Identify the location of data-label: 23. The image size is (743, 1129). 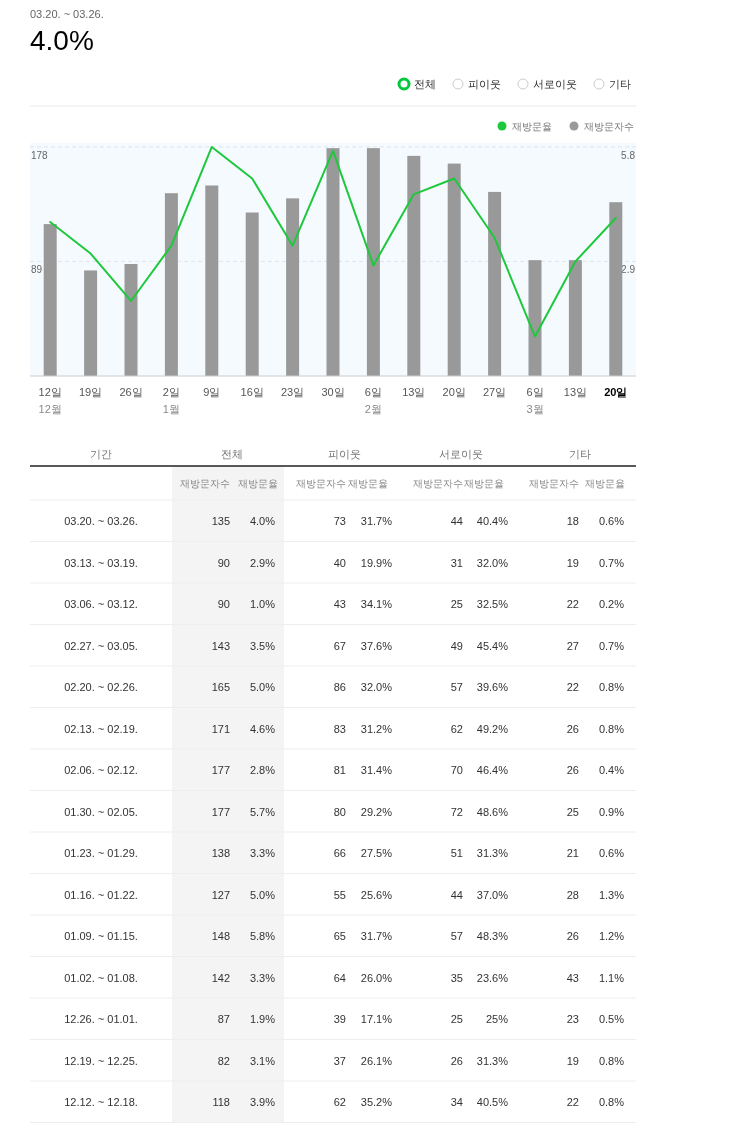
(572, 1019).